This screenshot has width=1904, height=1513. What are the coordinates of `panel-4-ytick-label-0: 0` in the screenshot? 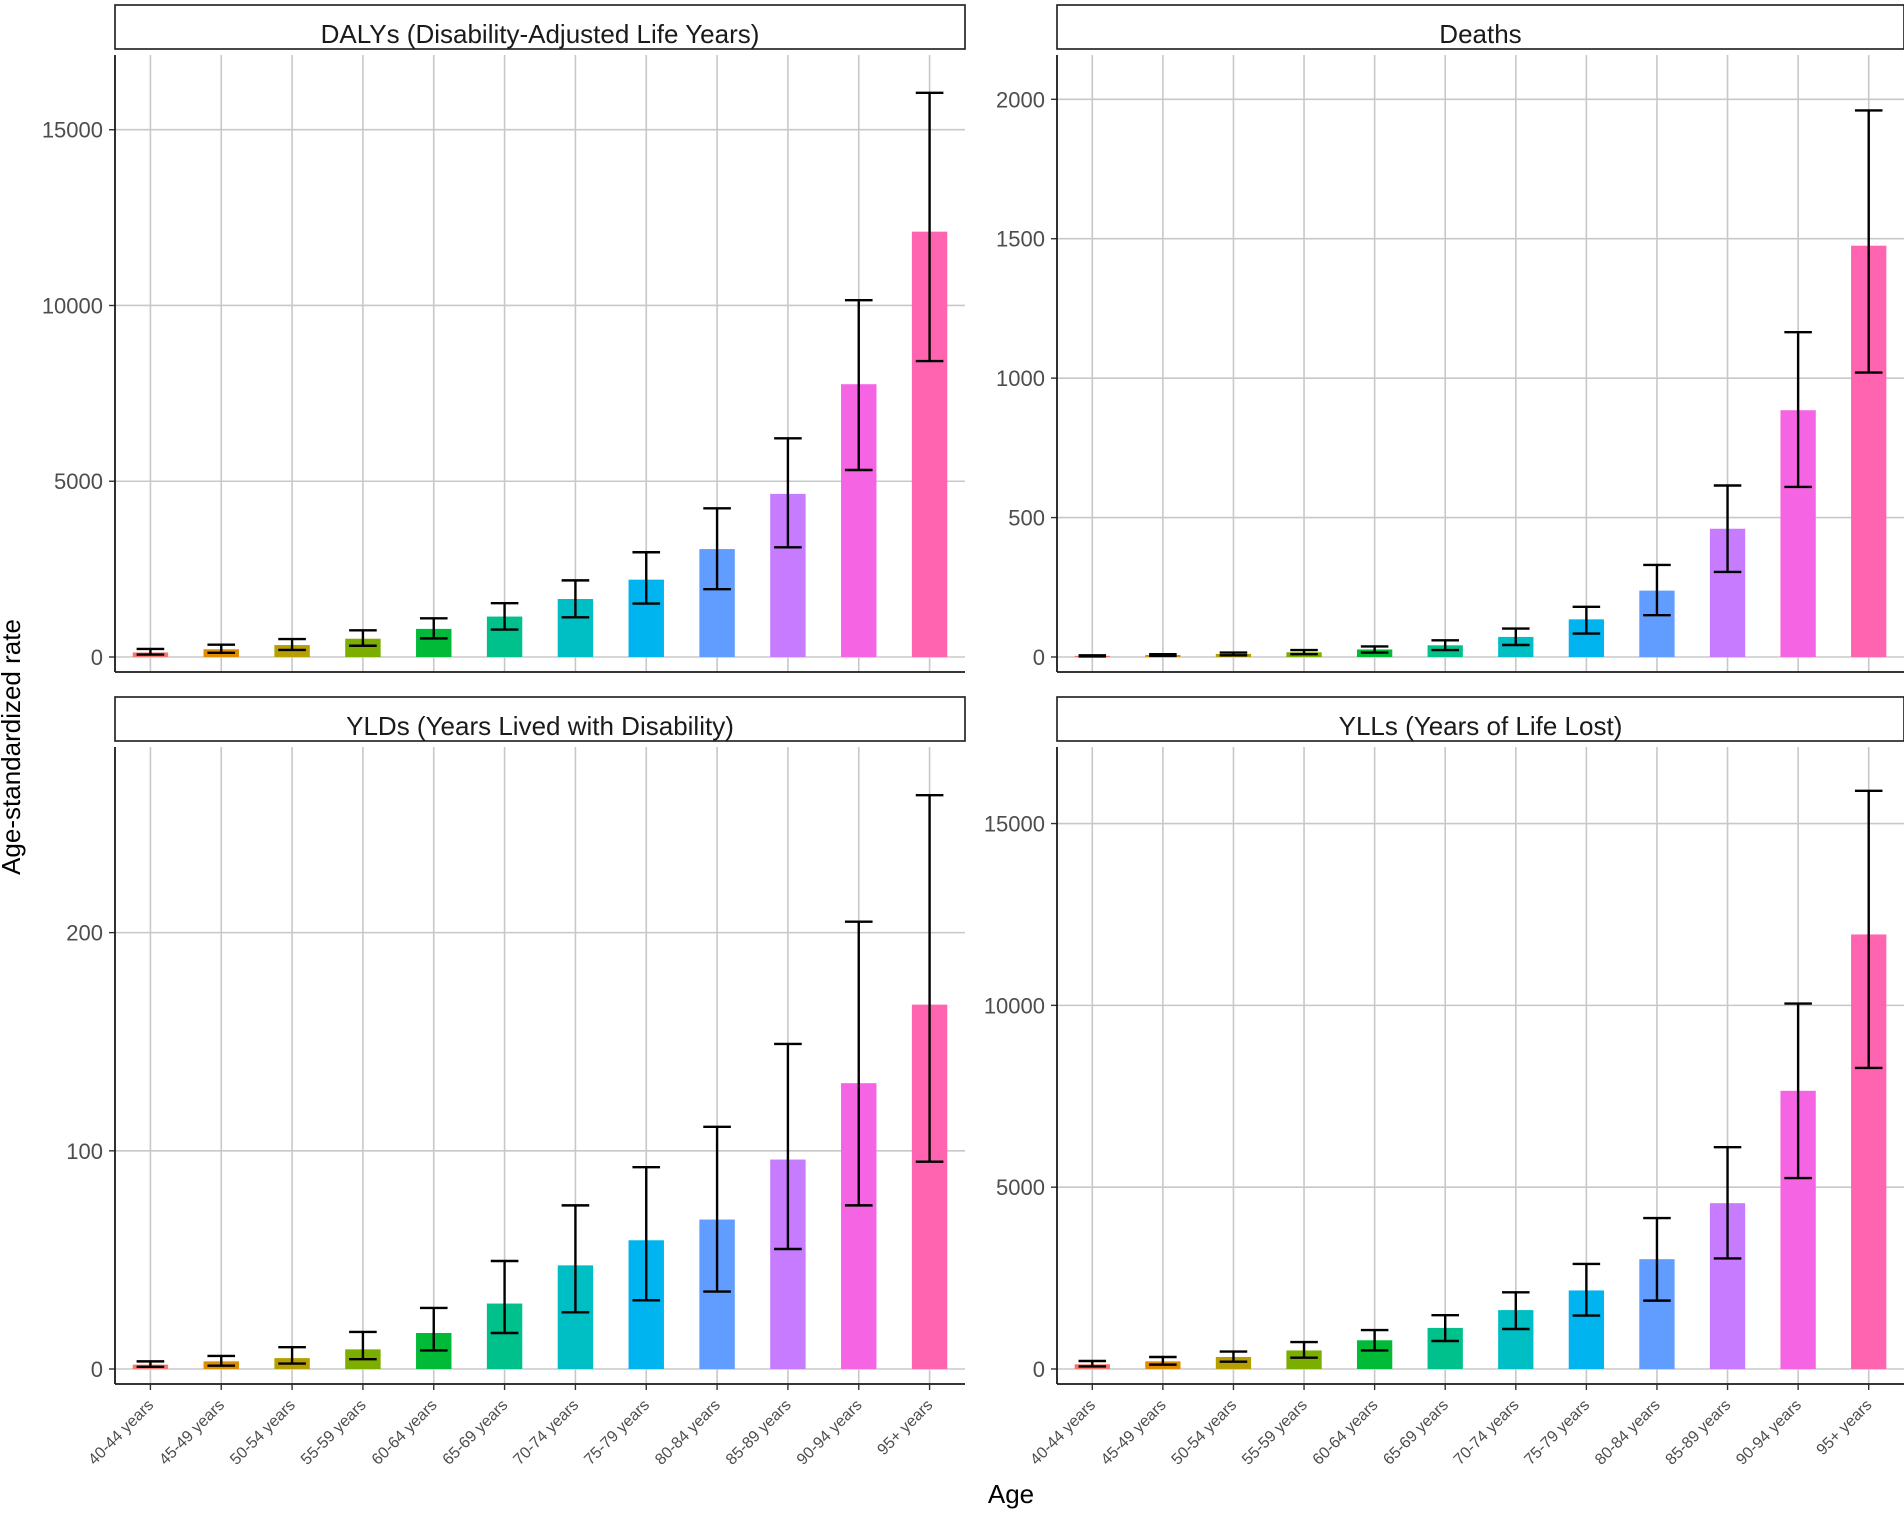 It's located at (1039, 1369).